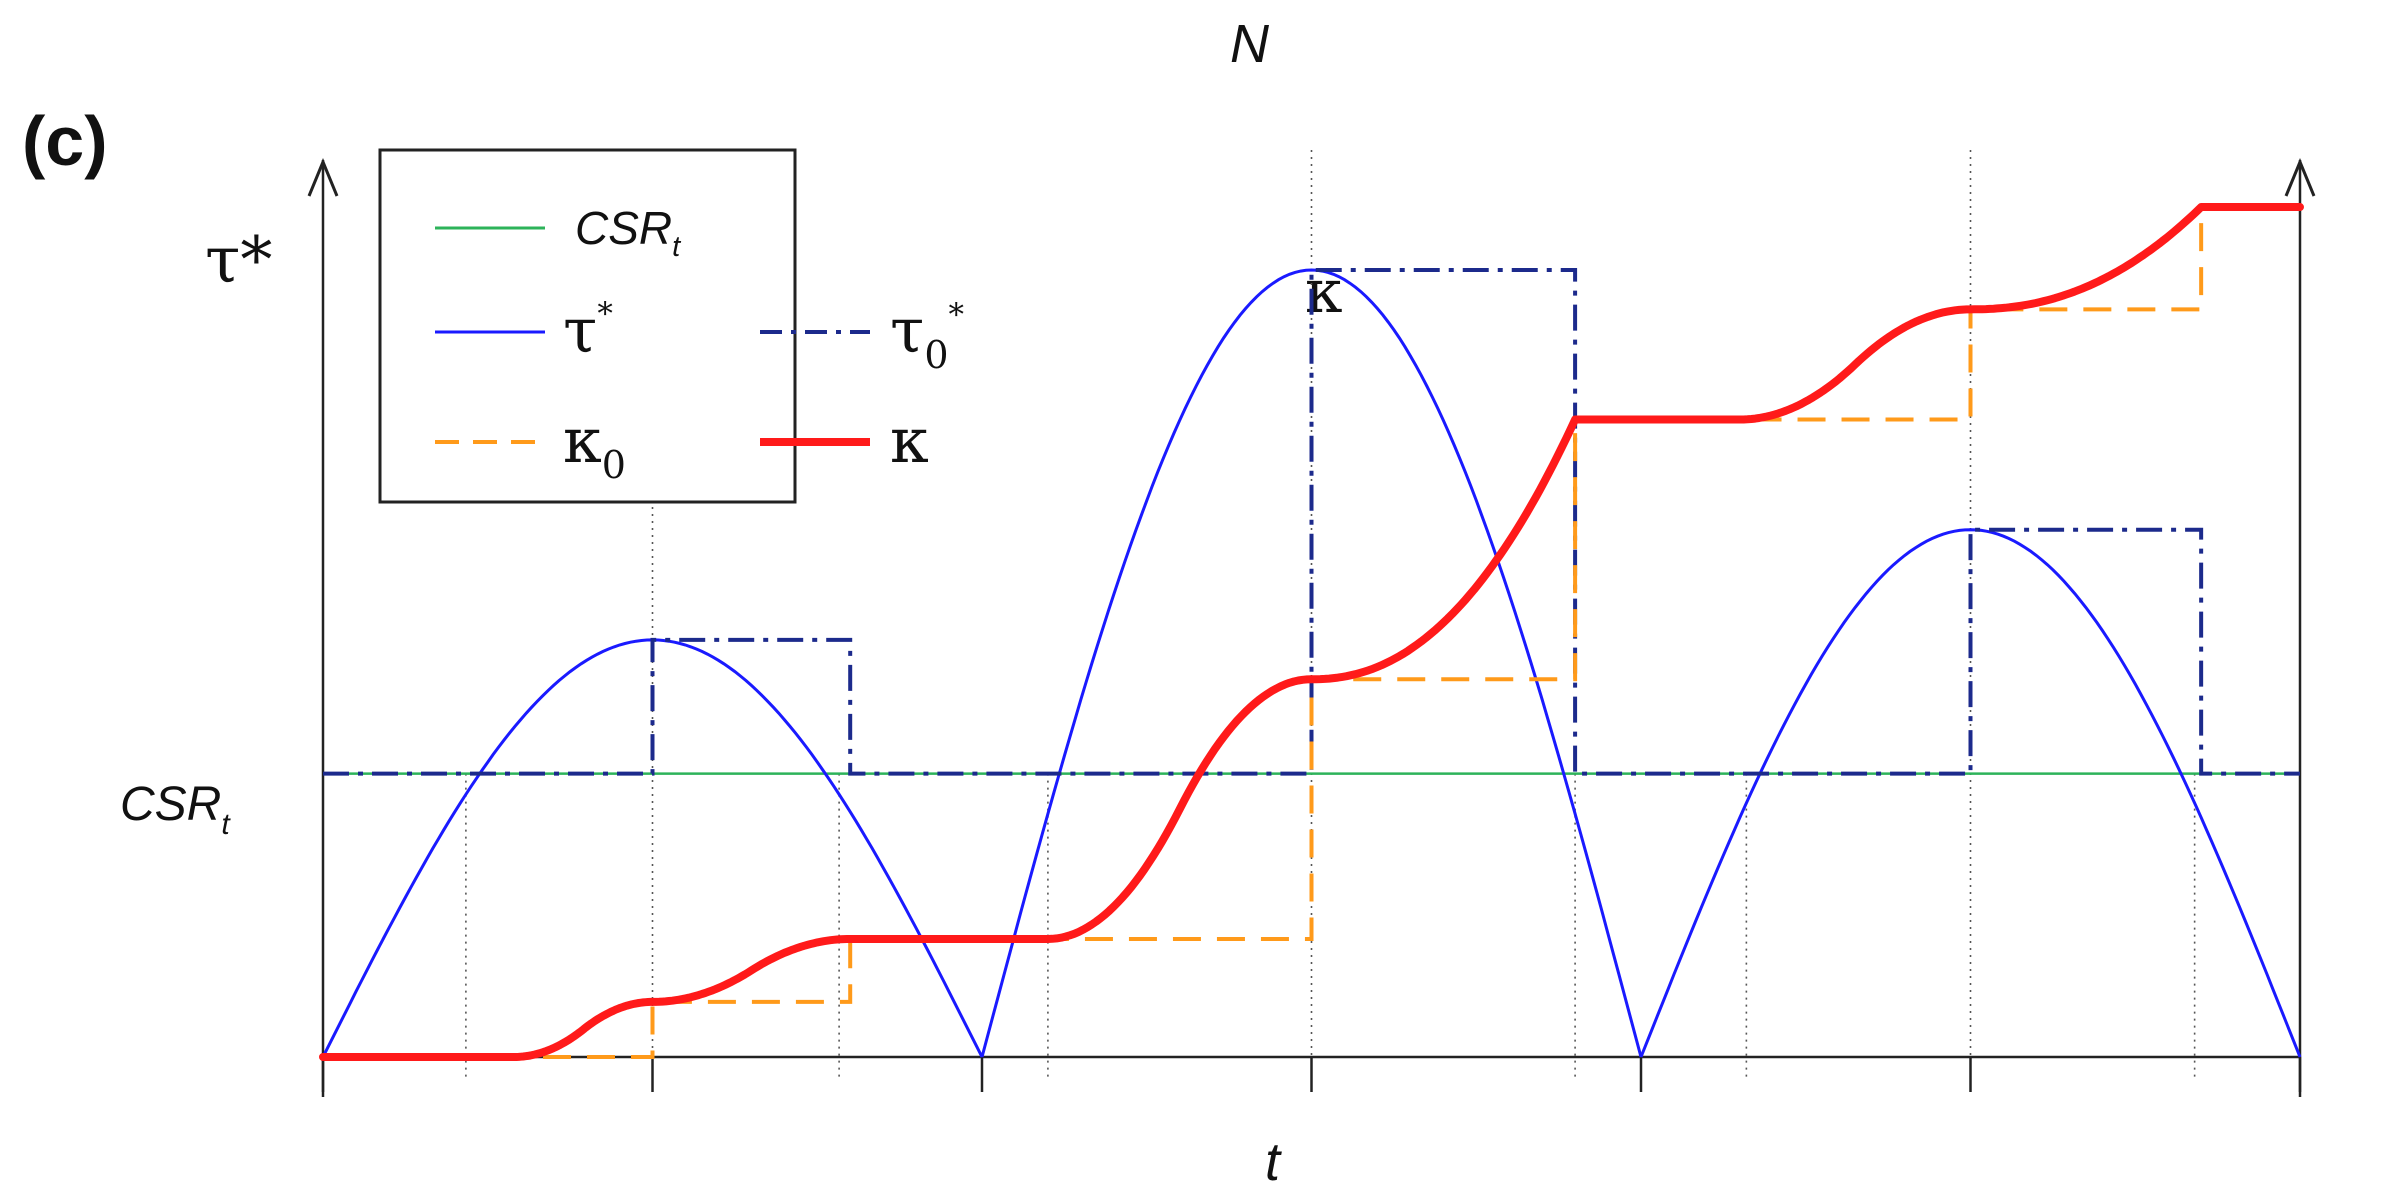  Describe the element at coordinates (1970, 793) in the screenshot. I see `series-tau-arc` at that location.